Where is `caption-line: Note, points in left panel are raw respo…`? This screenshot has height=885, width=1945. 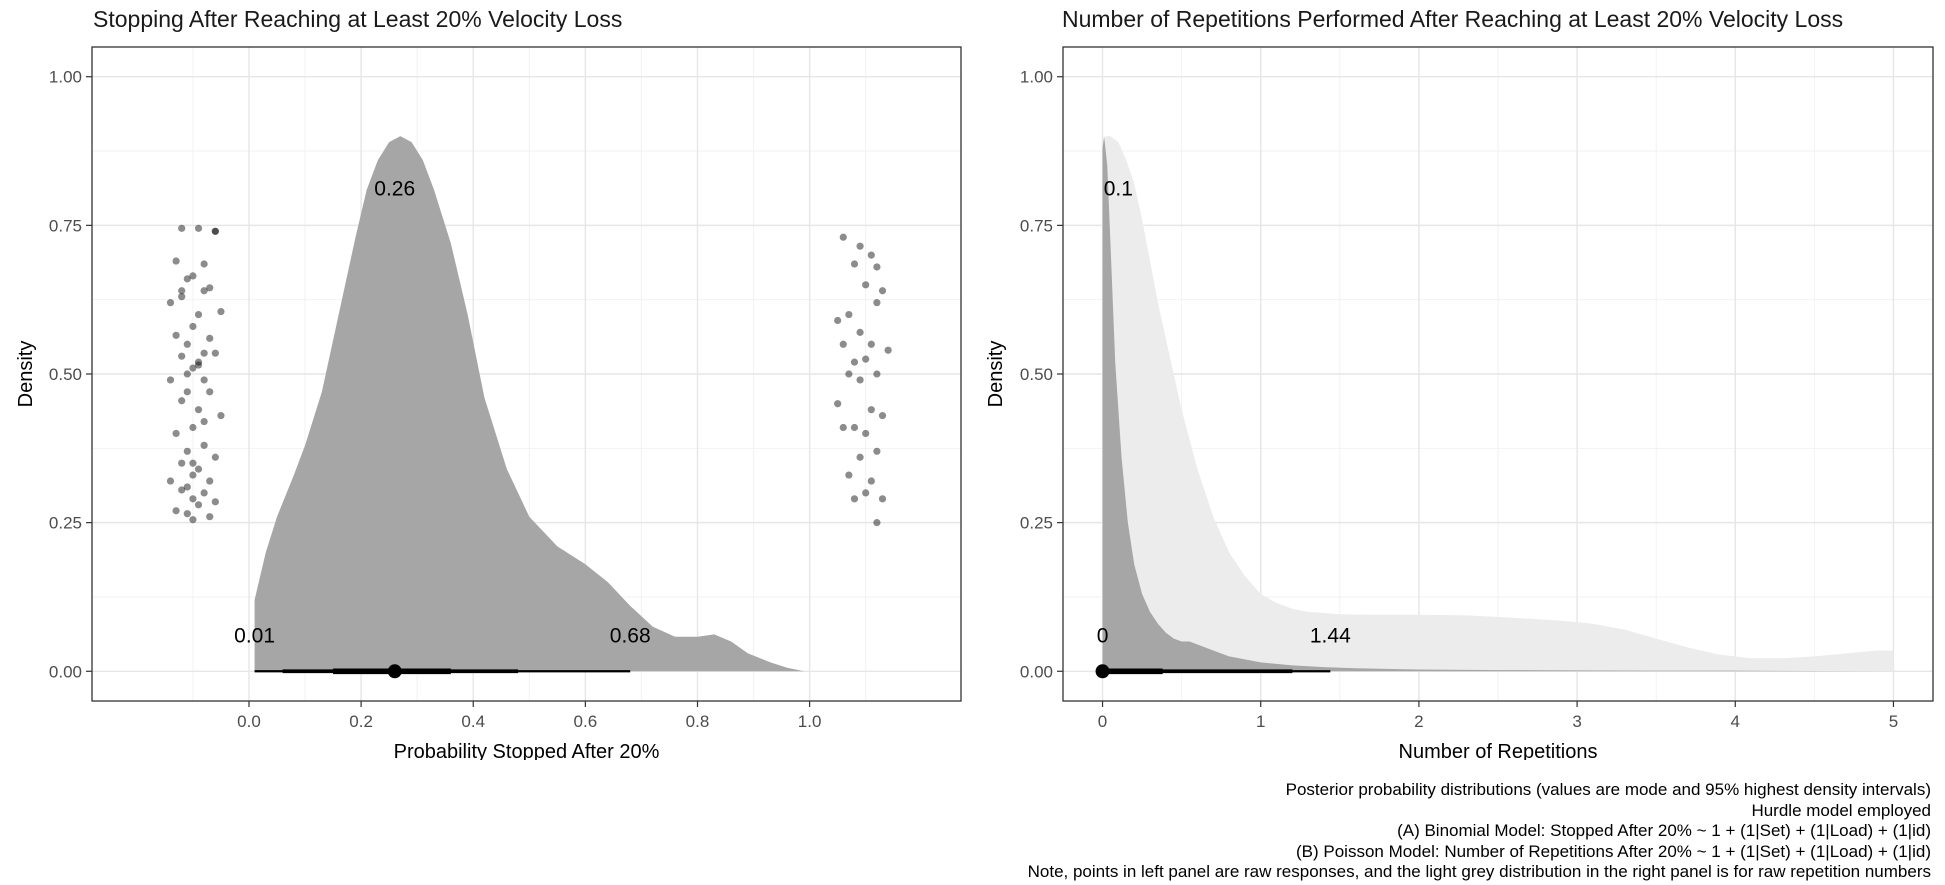 caption-line: Note, points in left panel are raw respo… is located at coordinates (1479, 871).